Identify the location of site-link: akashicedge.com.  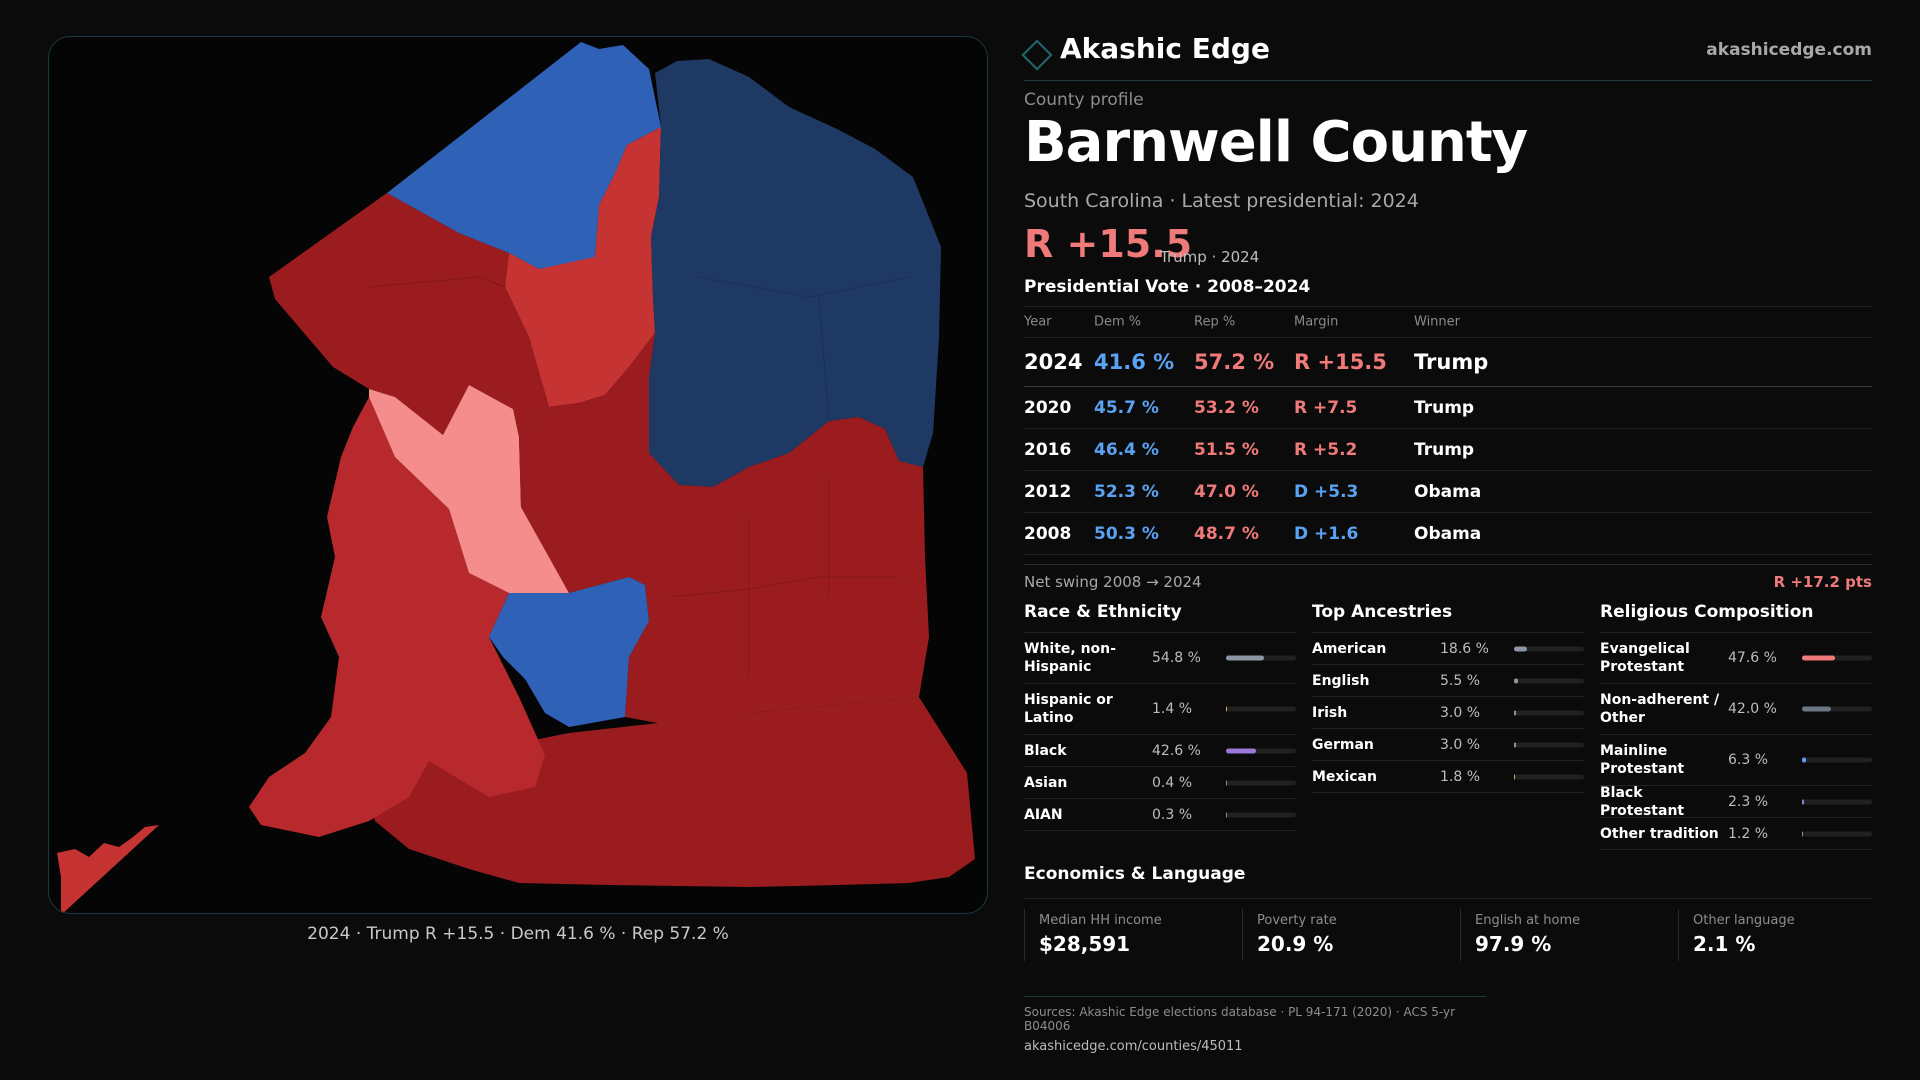
(1789, 50).